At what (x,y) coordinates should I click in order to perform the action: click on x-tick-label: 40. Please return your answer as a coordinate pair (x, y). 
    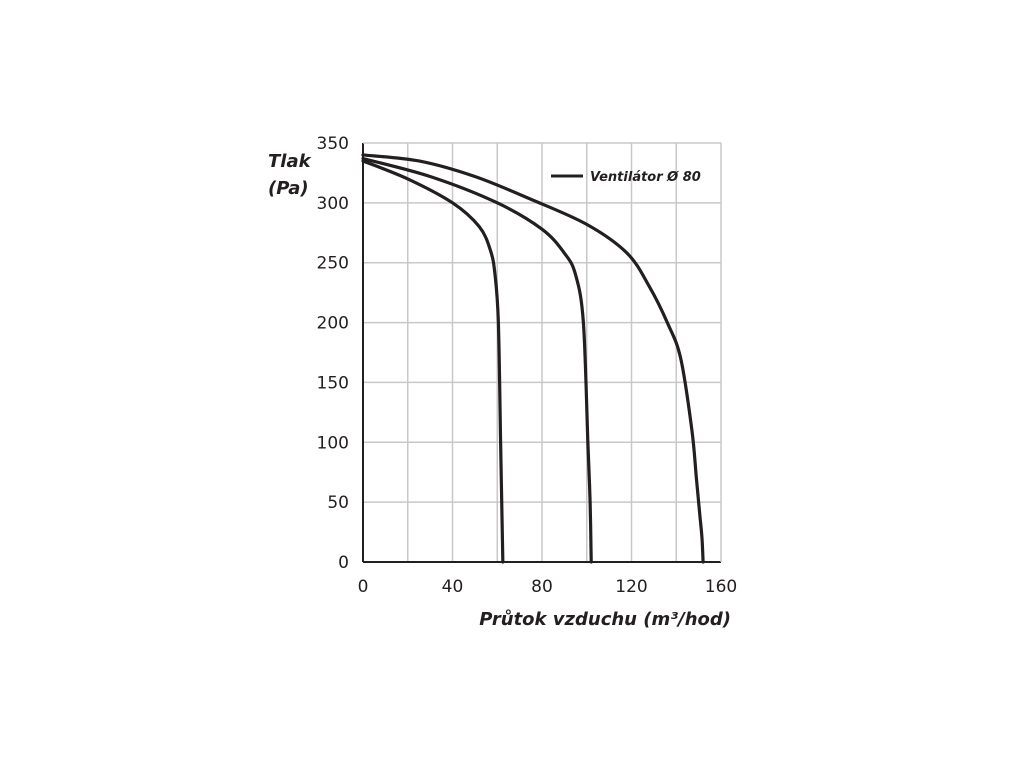
    Looking at the image, I should click on (453, 587).